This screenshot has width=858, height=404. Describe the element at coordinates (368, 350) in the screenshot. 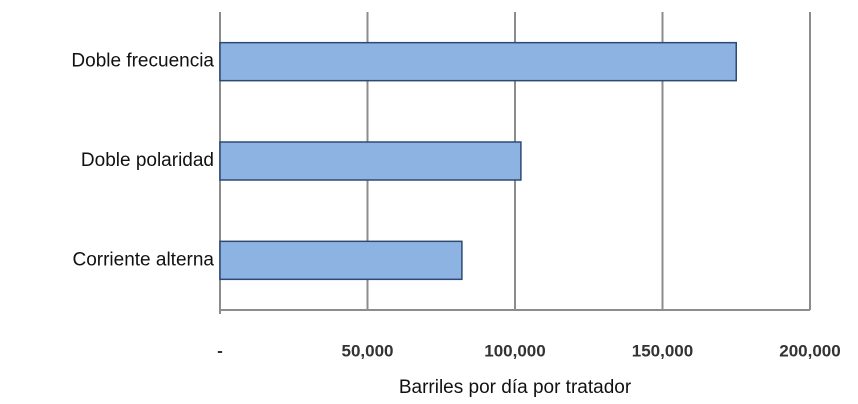

I see `x-tick-label: 50,000` at that location.